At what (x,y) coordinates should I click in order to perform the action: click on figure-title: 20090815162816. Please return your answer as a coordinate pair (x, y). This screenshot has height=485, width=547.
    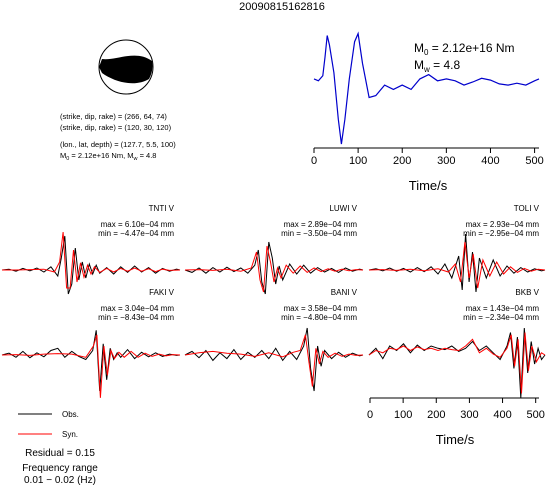
    Looking at the image, I should click on (282, 7).